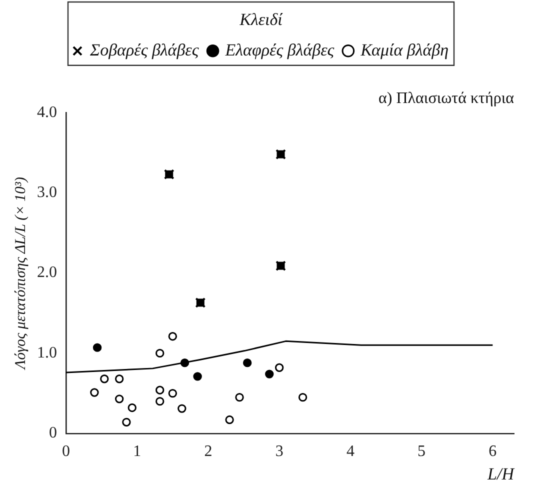 This screenshot has height=493, width=534. What do you see at coordinates (47, 112) in the screenshot?
I see `y-tick-label: 4.0` at bounding box center [47, 112].